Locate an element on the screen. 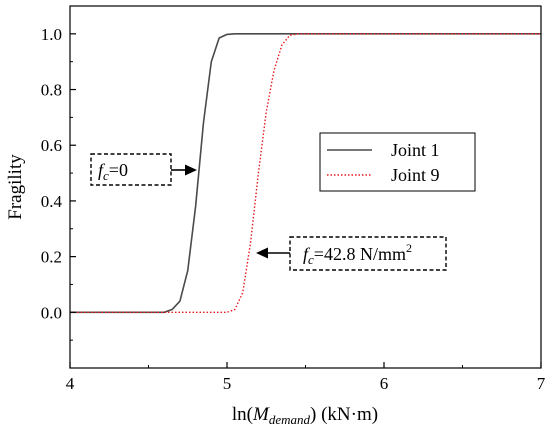 The width and height of the screenshot is (550, 432). legend-label-joint-9: Joint 9 is located at coordinates (415, 175).